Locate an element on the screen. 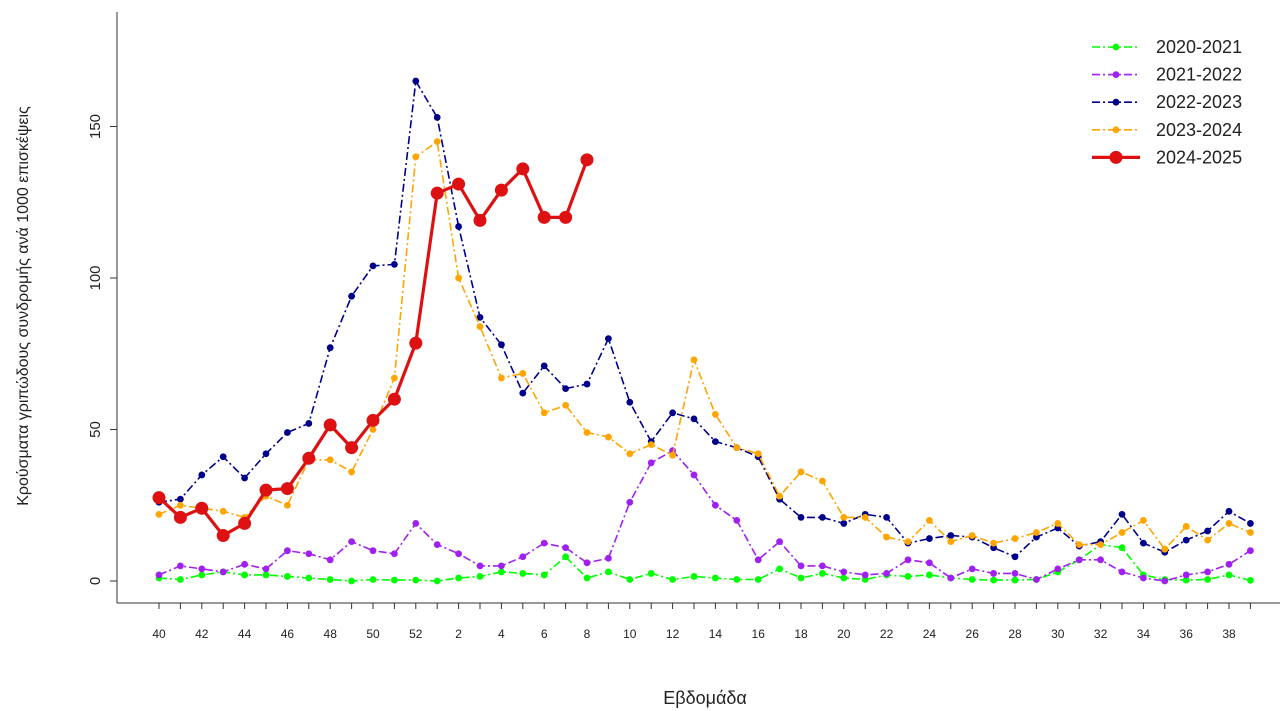 Image resolution: width=1280 pixels, height=711 pixels. x-tick-label: 22 is located at coordinates (887, 634).